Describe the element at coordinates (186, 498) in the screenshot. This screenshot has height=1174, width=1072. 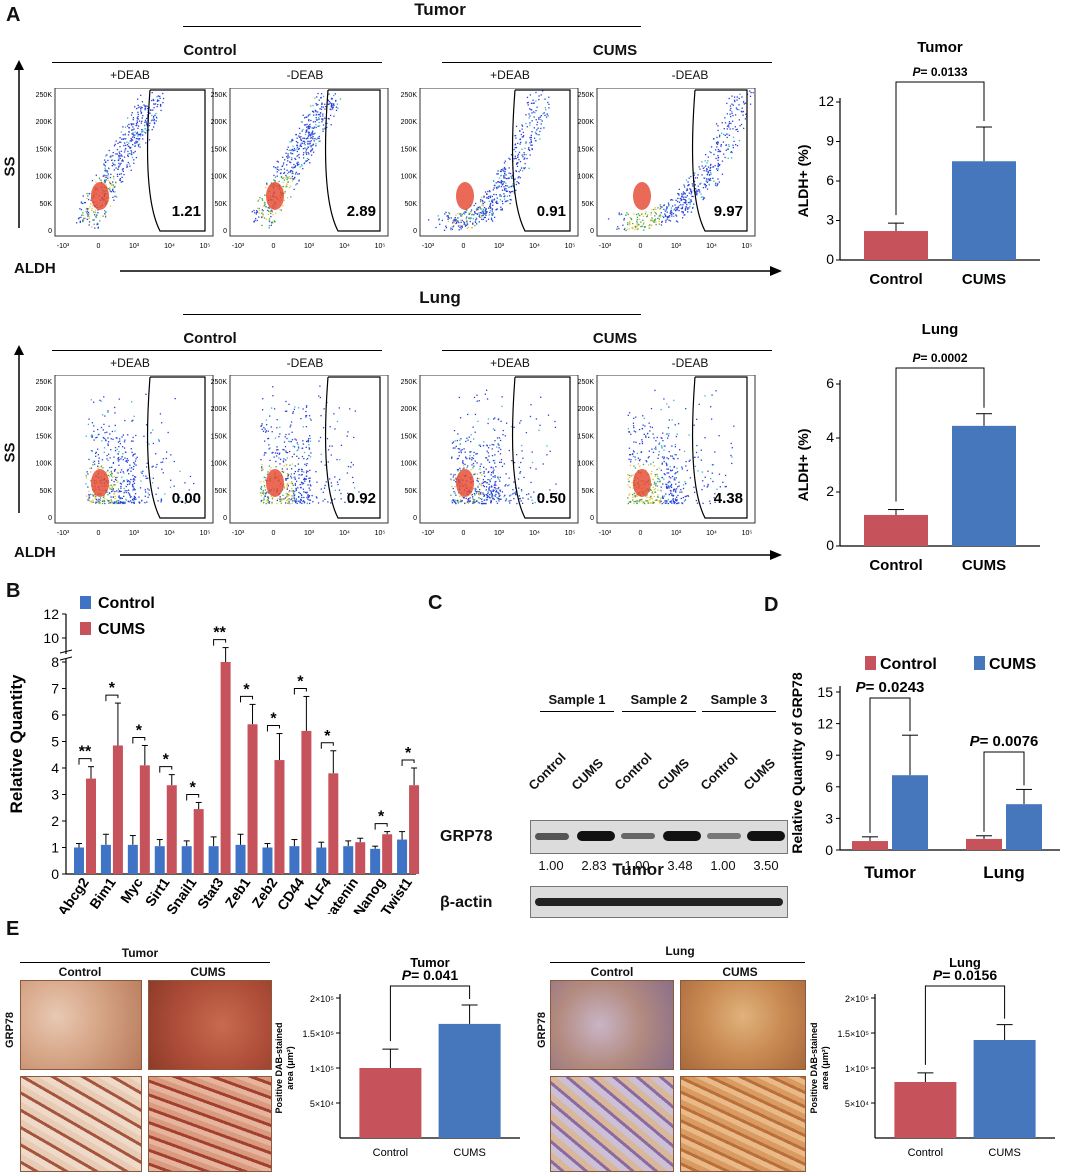
I see `gate-percentage: 0.00` at that location.